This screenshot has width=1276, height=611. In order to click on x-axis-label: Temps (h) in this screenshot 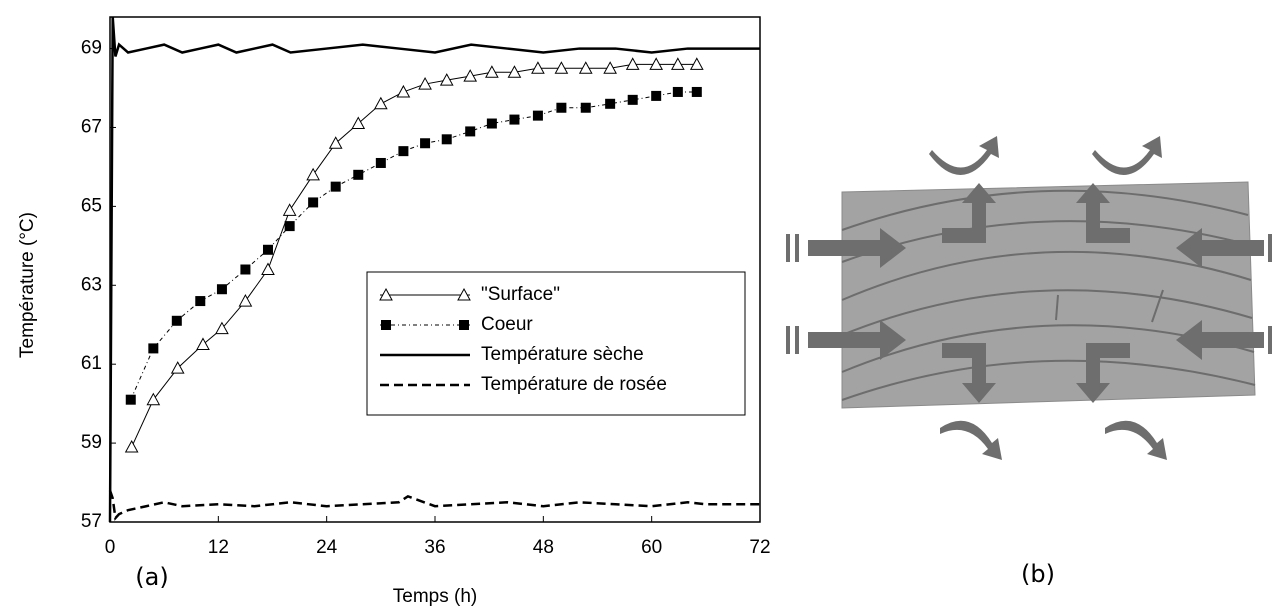, I will do `click(435, 596)`.